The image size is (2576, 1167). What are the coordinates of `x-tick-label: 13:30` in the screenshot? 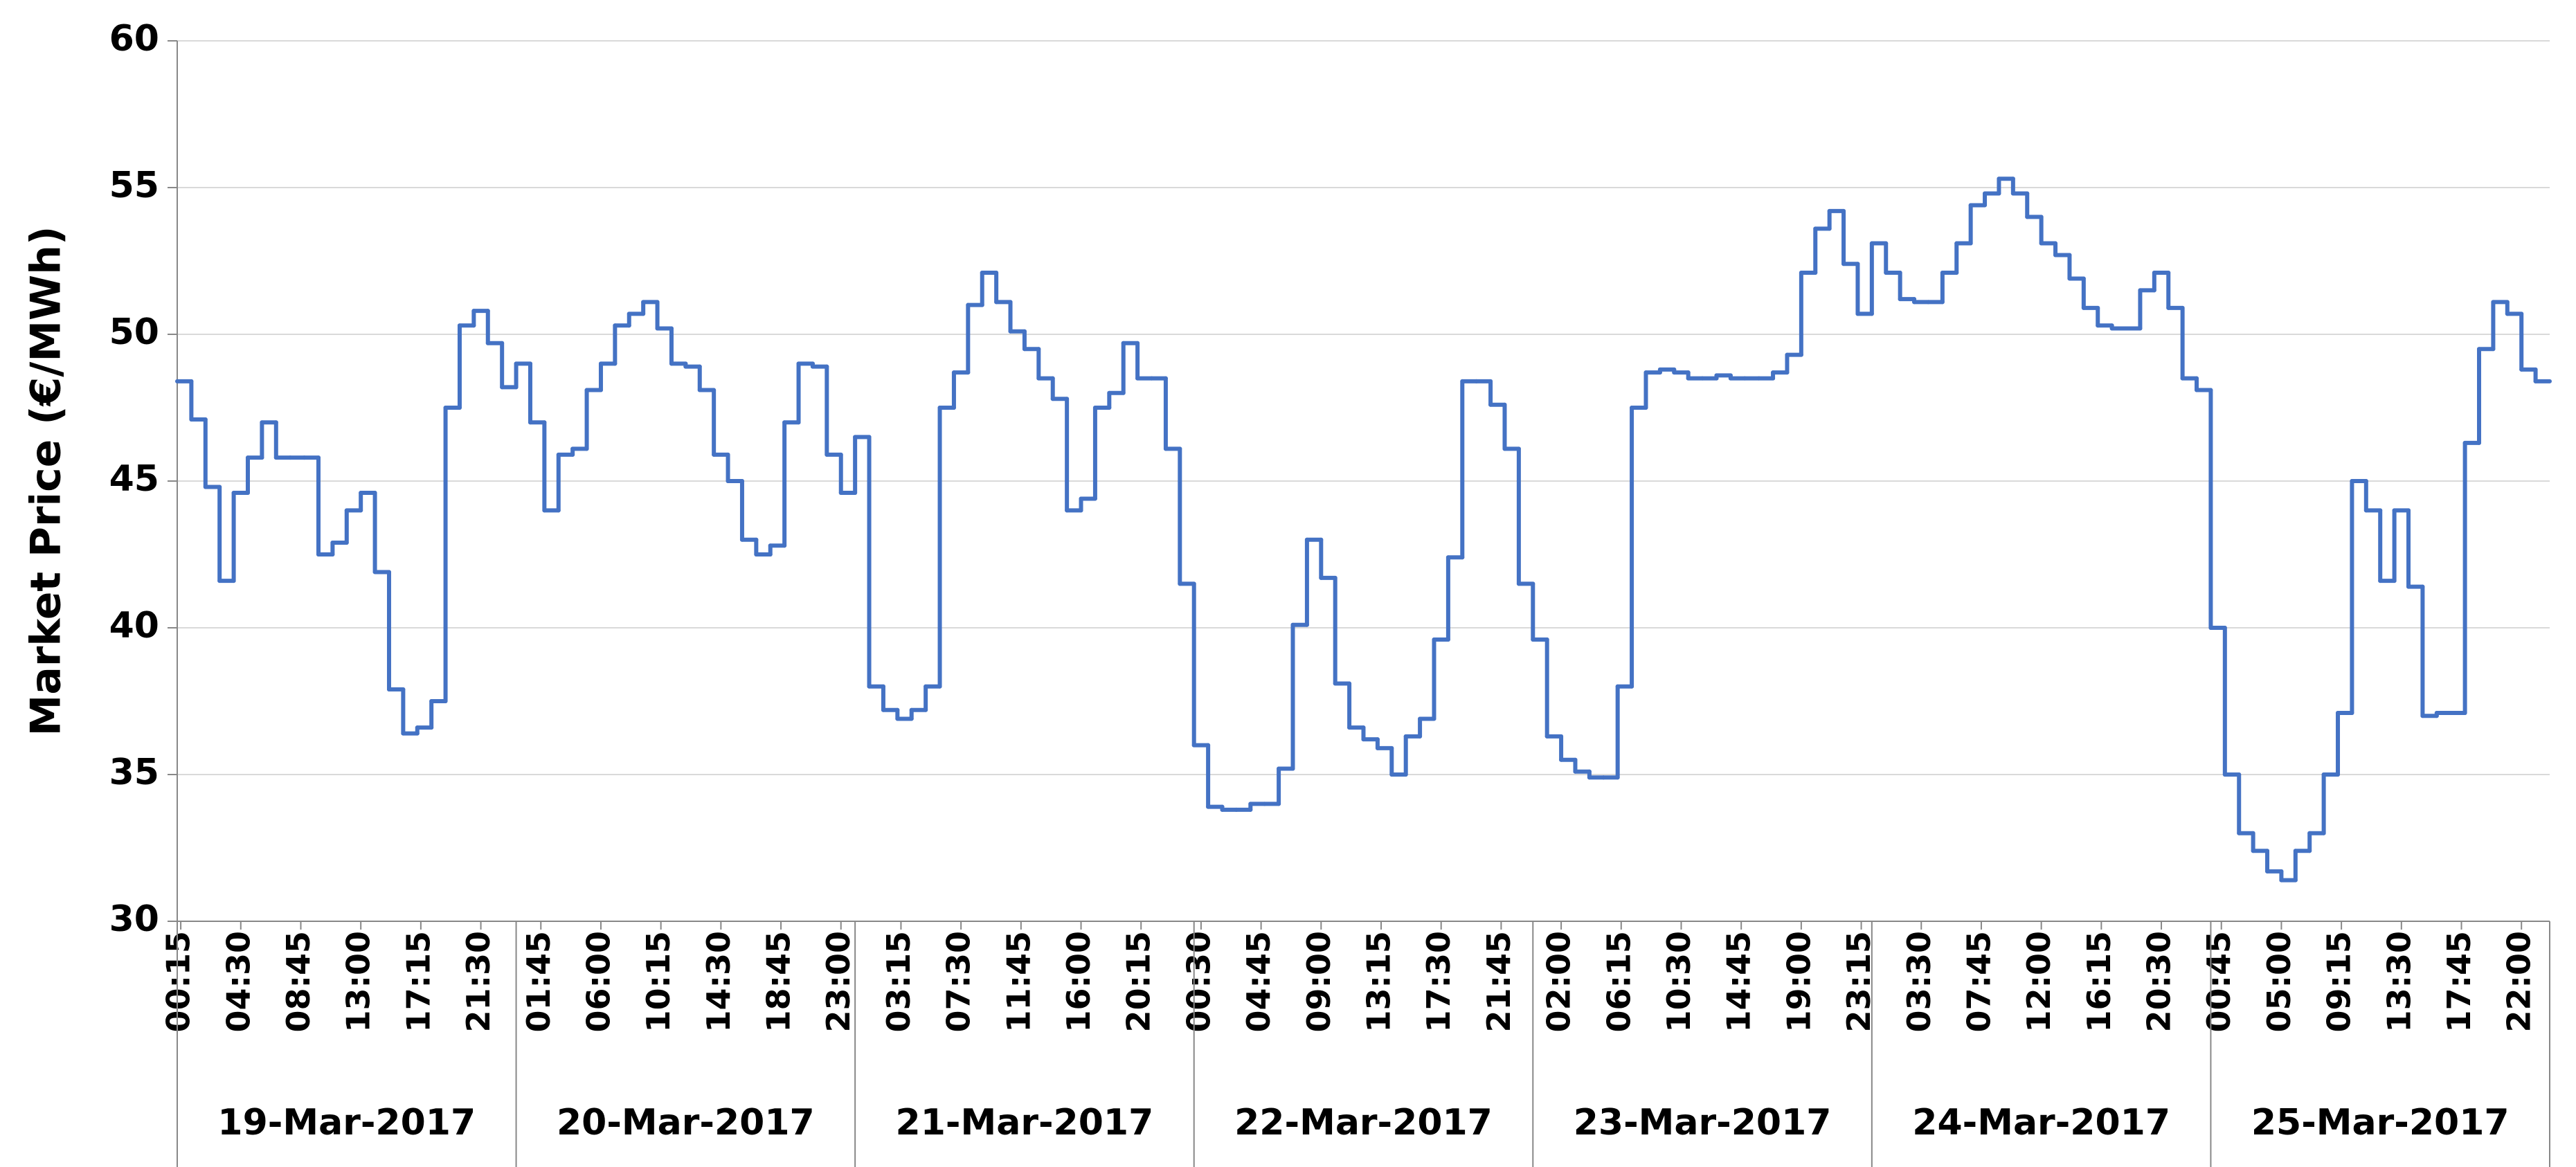 It's located at (2398, 981).